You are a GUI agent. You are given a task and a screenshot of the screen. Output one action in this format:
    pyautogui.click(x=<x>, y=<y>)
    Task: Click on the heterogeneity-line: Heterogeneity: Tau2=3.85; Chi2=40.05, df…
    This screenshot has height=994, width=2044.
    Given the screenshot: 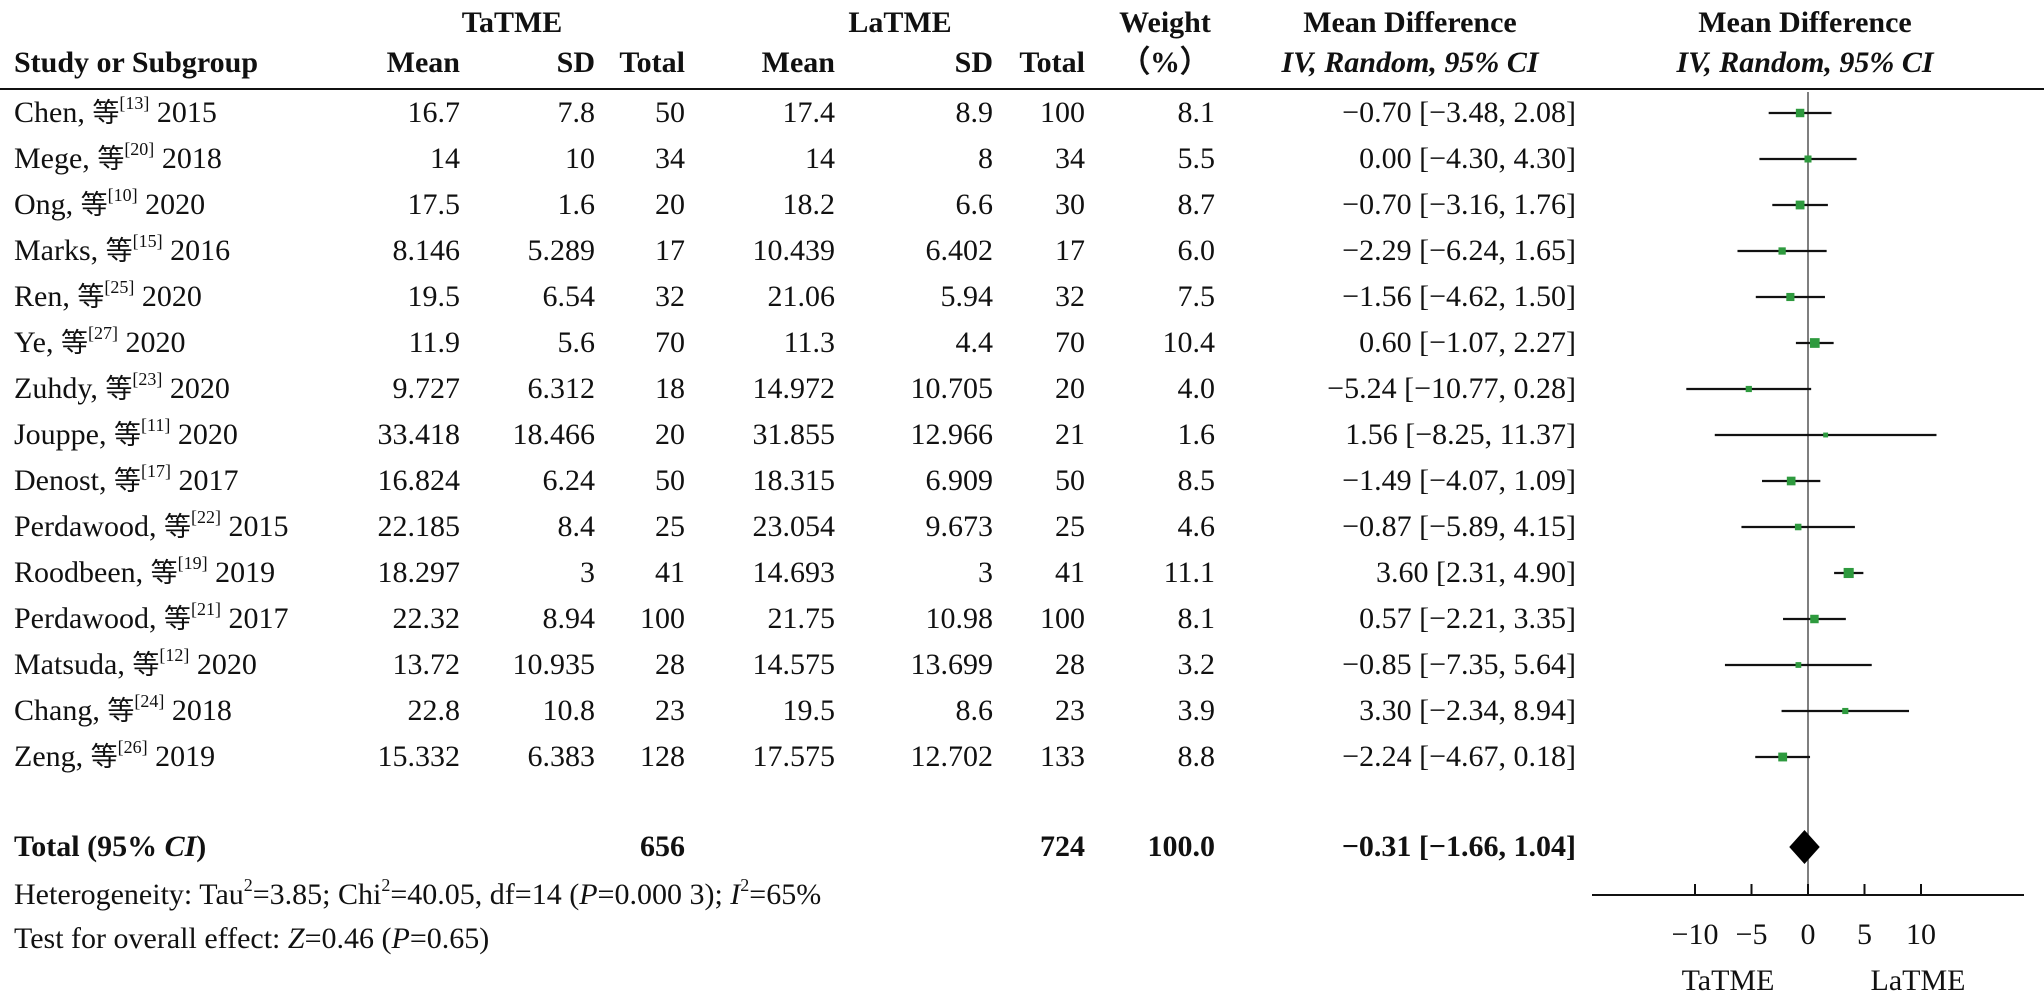 What is the action you would take?
    pyautogui.click(x=418, y=893)
    